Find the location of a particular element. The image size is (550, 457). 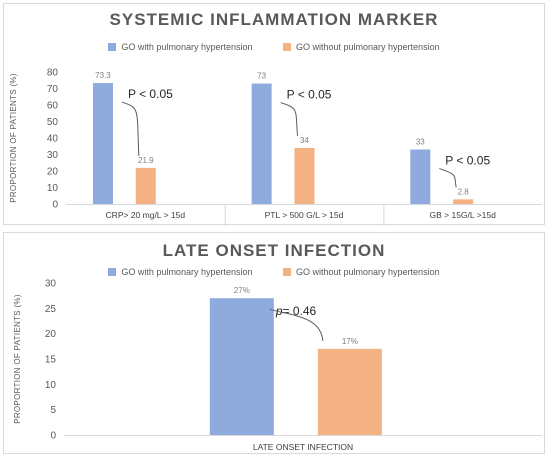

data-label: 73 is located at coordinates (261, 76).